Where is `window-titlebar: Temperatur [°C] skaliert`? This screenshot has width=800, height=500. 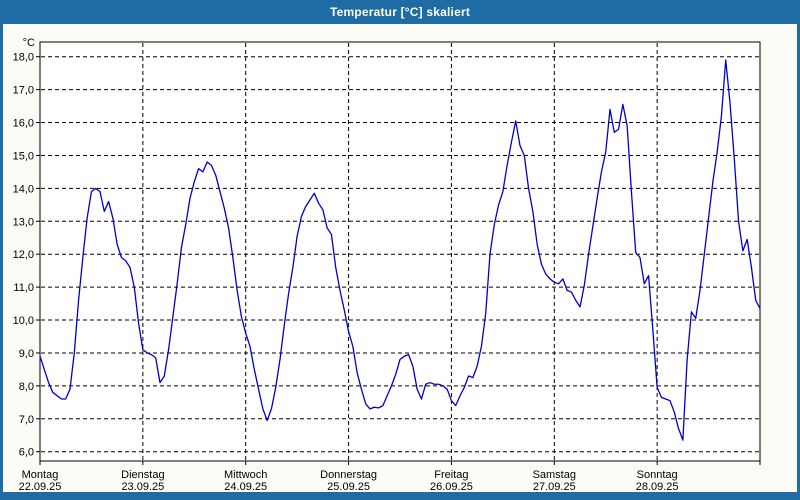 window-titlebar: Temperatur [°C] skaliert is located at coordinates (400, 12).